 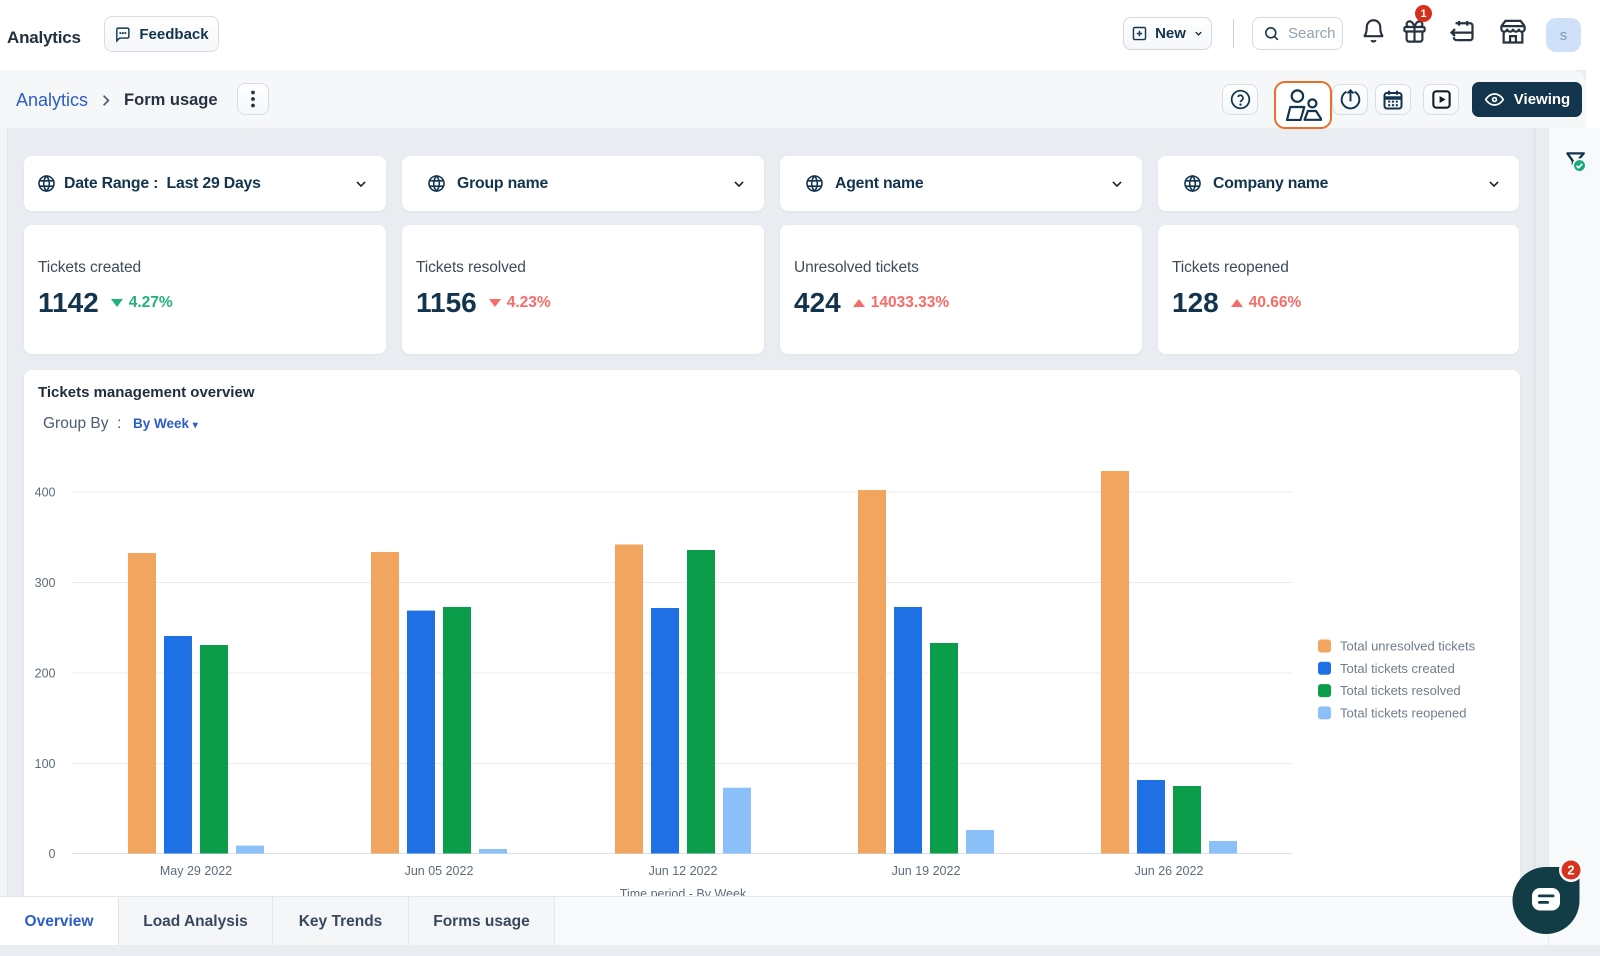 What do you see at coordinates (1397, 668) in the screenshot?
I see `svg-text: Total tickets created` at bounding box center [1397, 668].